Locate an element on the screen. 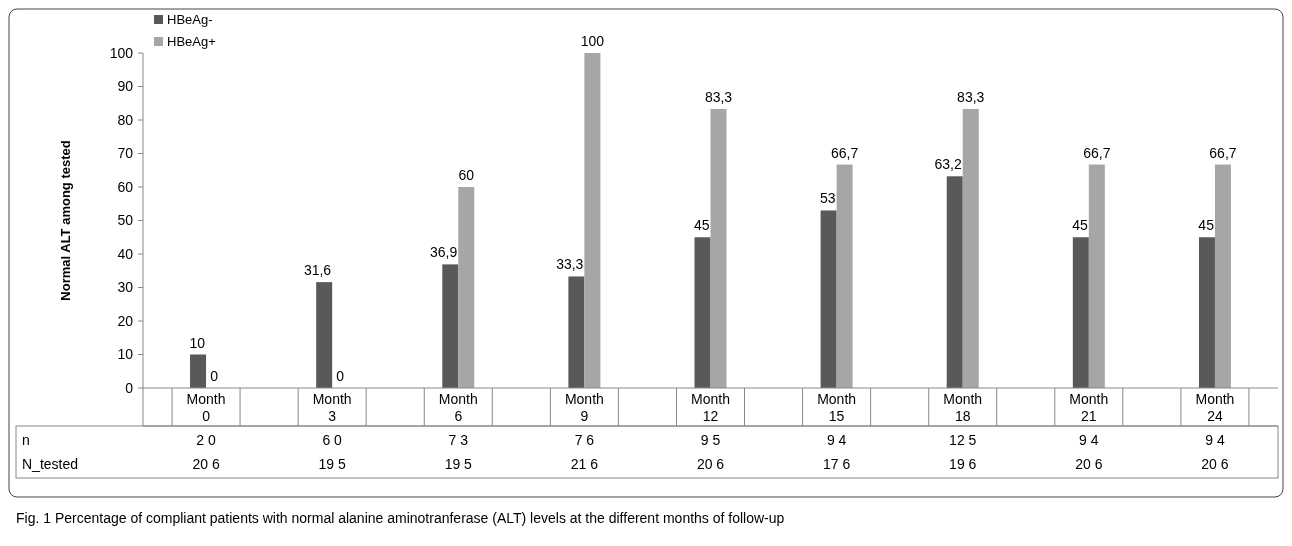 This screenshot has height=546, width=1292. y-tick-label: 40 is located at coordinates (125, 253).